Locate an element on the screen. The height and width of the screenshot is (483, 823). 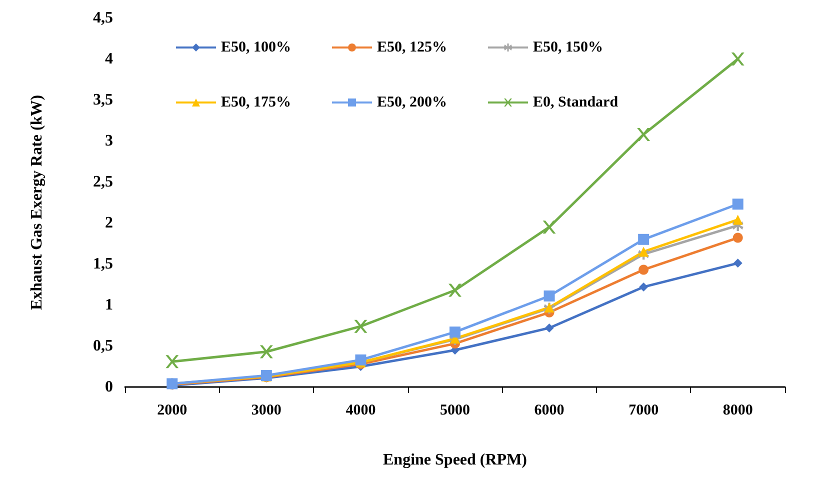
legend-label: E50, 100% is located at coordinates (256, 48).